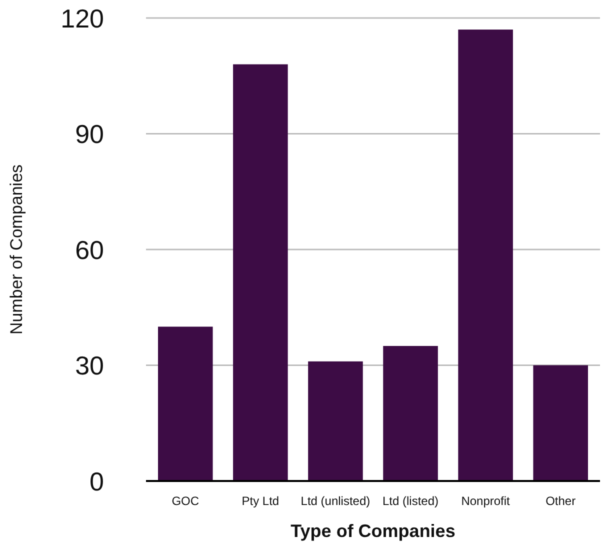  I want to click on x-axis-title: Type of Companies, so click(373, 531).